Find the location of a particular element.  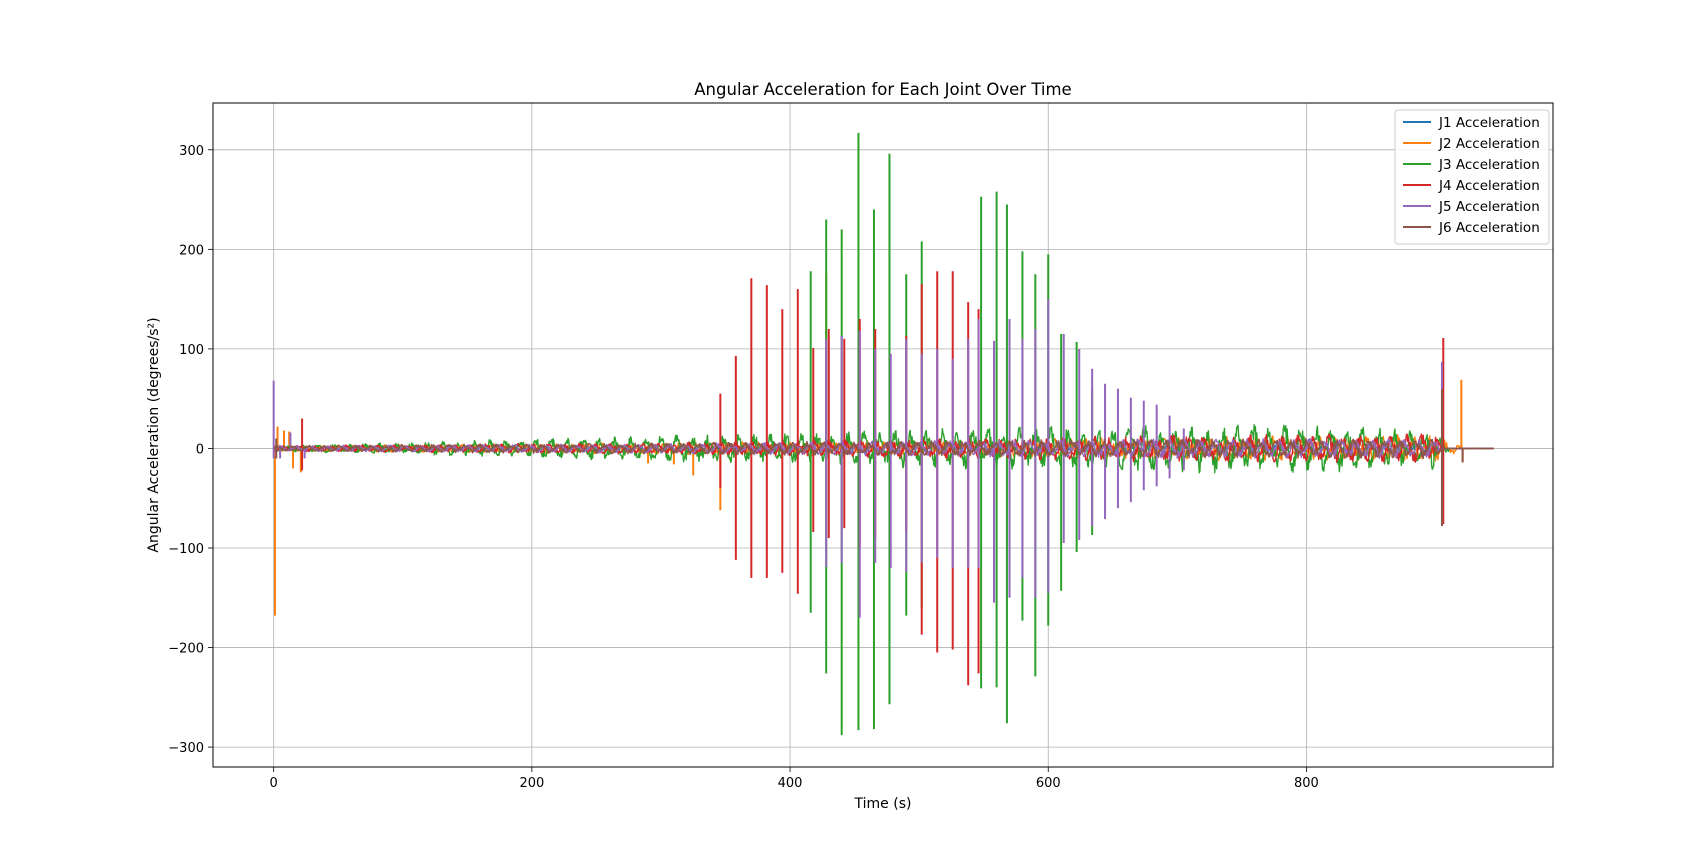

y-tick-label: 0 is located at coordinates (200, 449).